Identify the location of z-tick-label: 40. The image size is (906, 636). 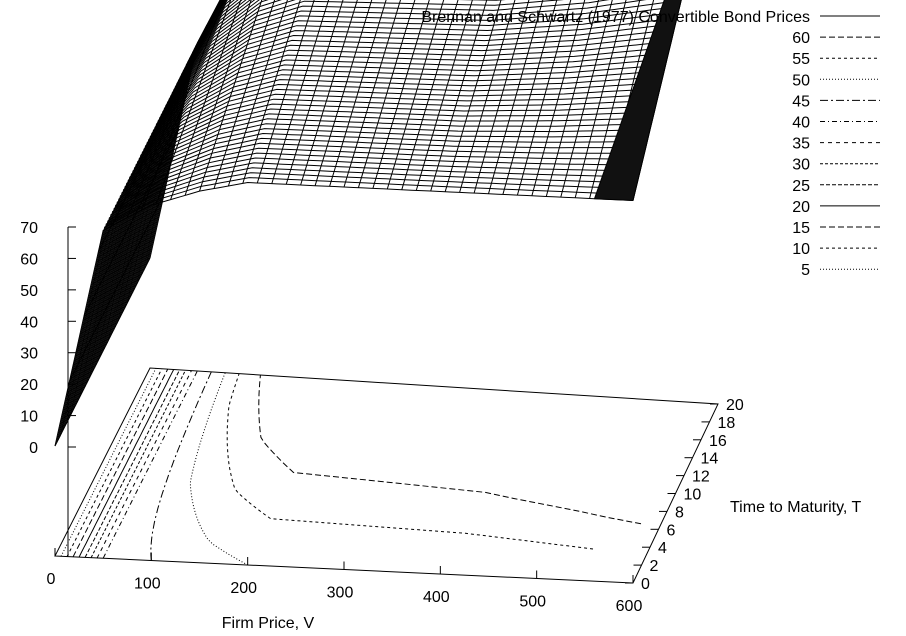
(29, 322).